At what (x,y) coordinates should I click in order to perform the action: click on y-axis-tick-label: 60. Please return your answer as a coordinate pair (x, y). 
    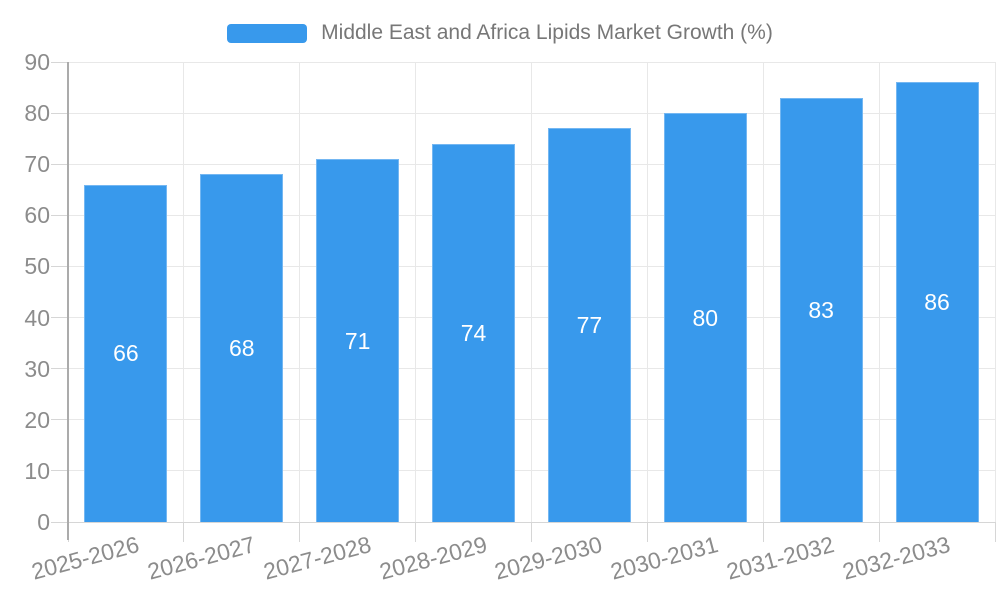
    Looking at the image, I should click on (37, 215).